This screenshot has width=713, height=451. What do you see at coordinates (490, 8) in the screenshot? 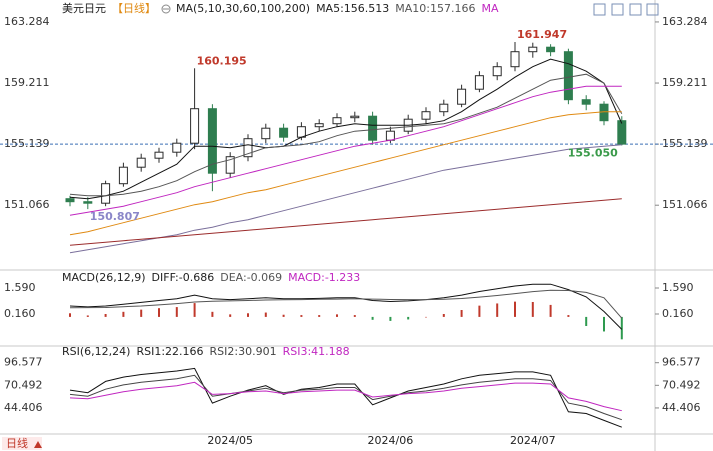
I see `legend-entry: MA` at bounding box center [490, 8].